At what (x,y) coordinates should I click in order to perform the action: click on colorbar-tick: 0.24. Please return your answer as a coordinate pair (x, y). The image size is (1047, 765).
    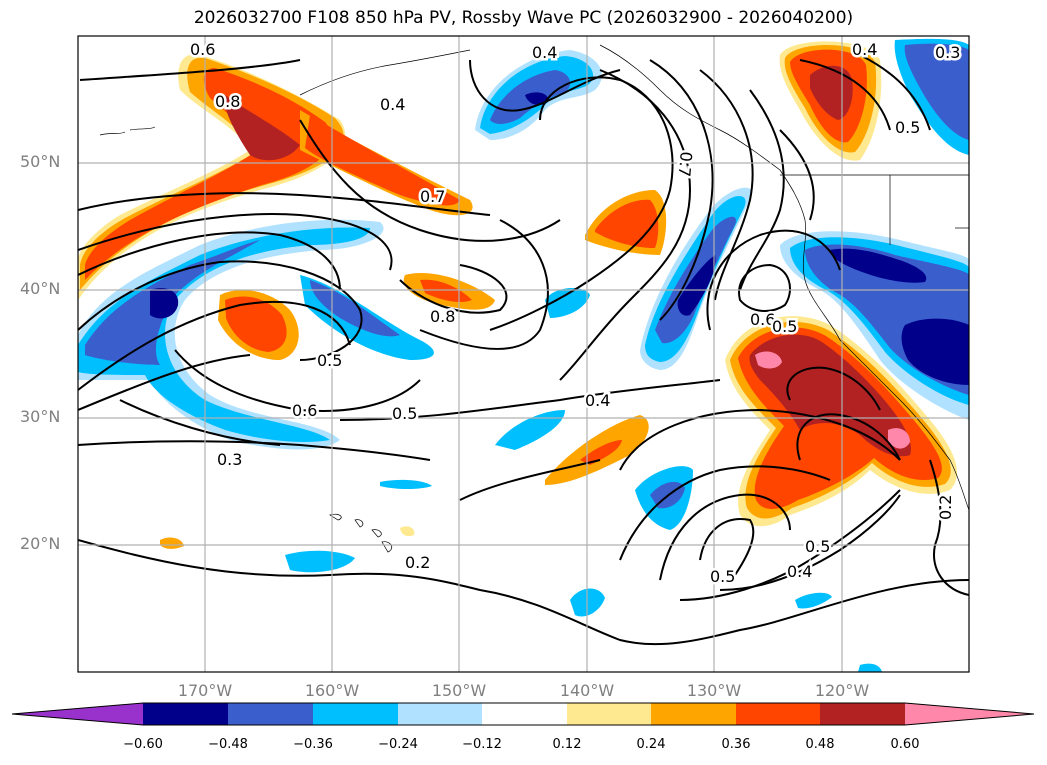
    Looking at the image, I should click on (651, 744).